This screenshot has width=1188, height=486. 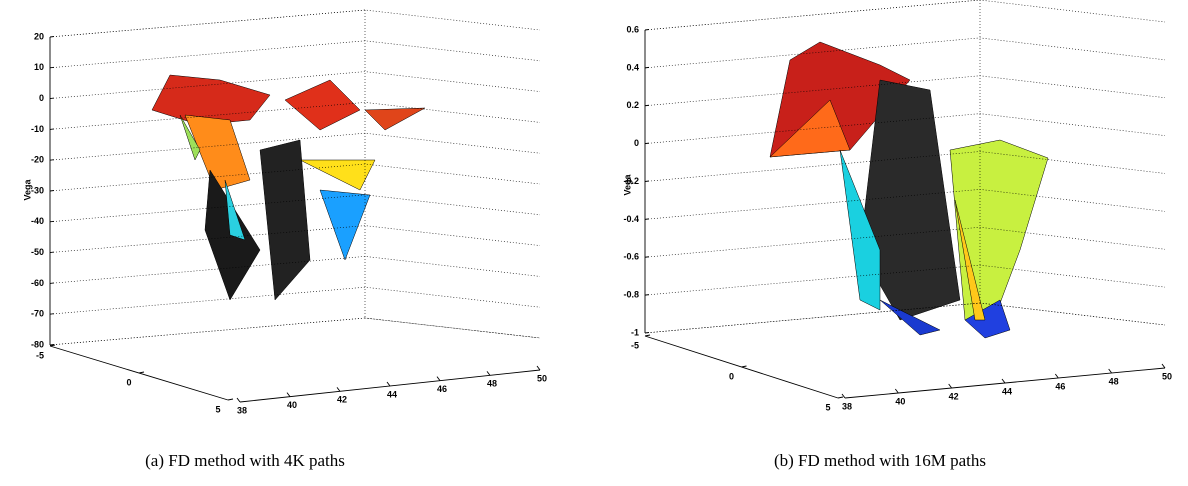 I want to click on z-tick-label: -30, so click(x=37, y=190).